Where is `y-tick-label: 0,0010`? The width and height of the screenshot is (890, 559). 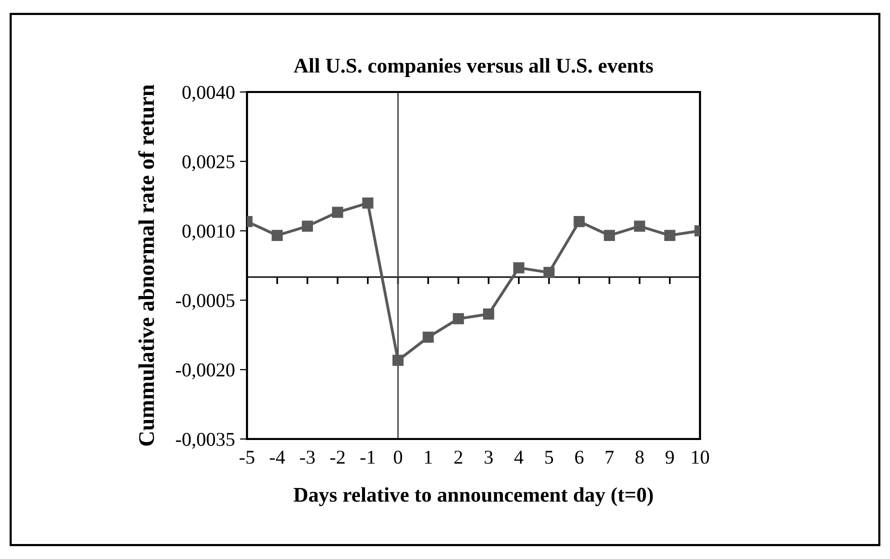
y-tick-label: 0,0010 is located at coordinates (208, 232).